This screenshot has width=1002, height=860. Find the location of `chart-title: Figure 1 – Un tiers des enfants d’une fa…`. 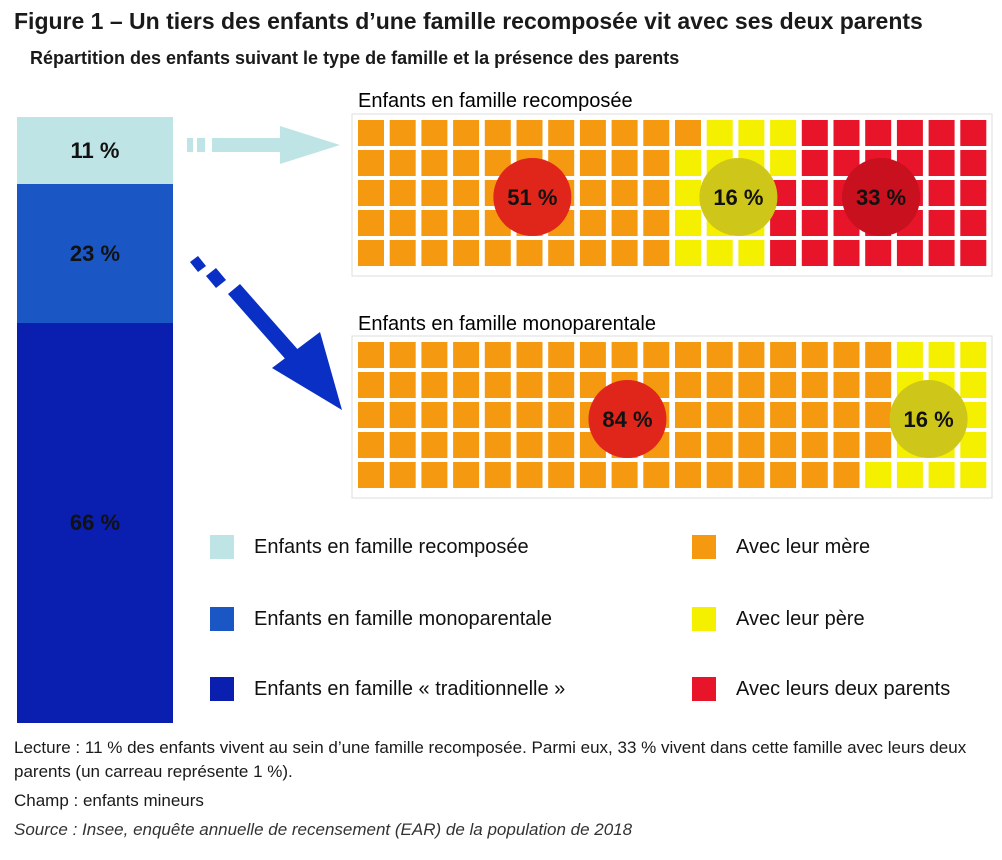

chart-title: Figure 1 – Un tiers des enfants d’une fa… is located at coordinates (468, 21).